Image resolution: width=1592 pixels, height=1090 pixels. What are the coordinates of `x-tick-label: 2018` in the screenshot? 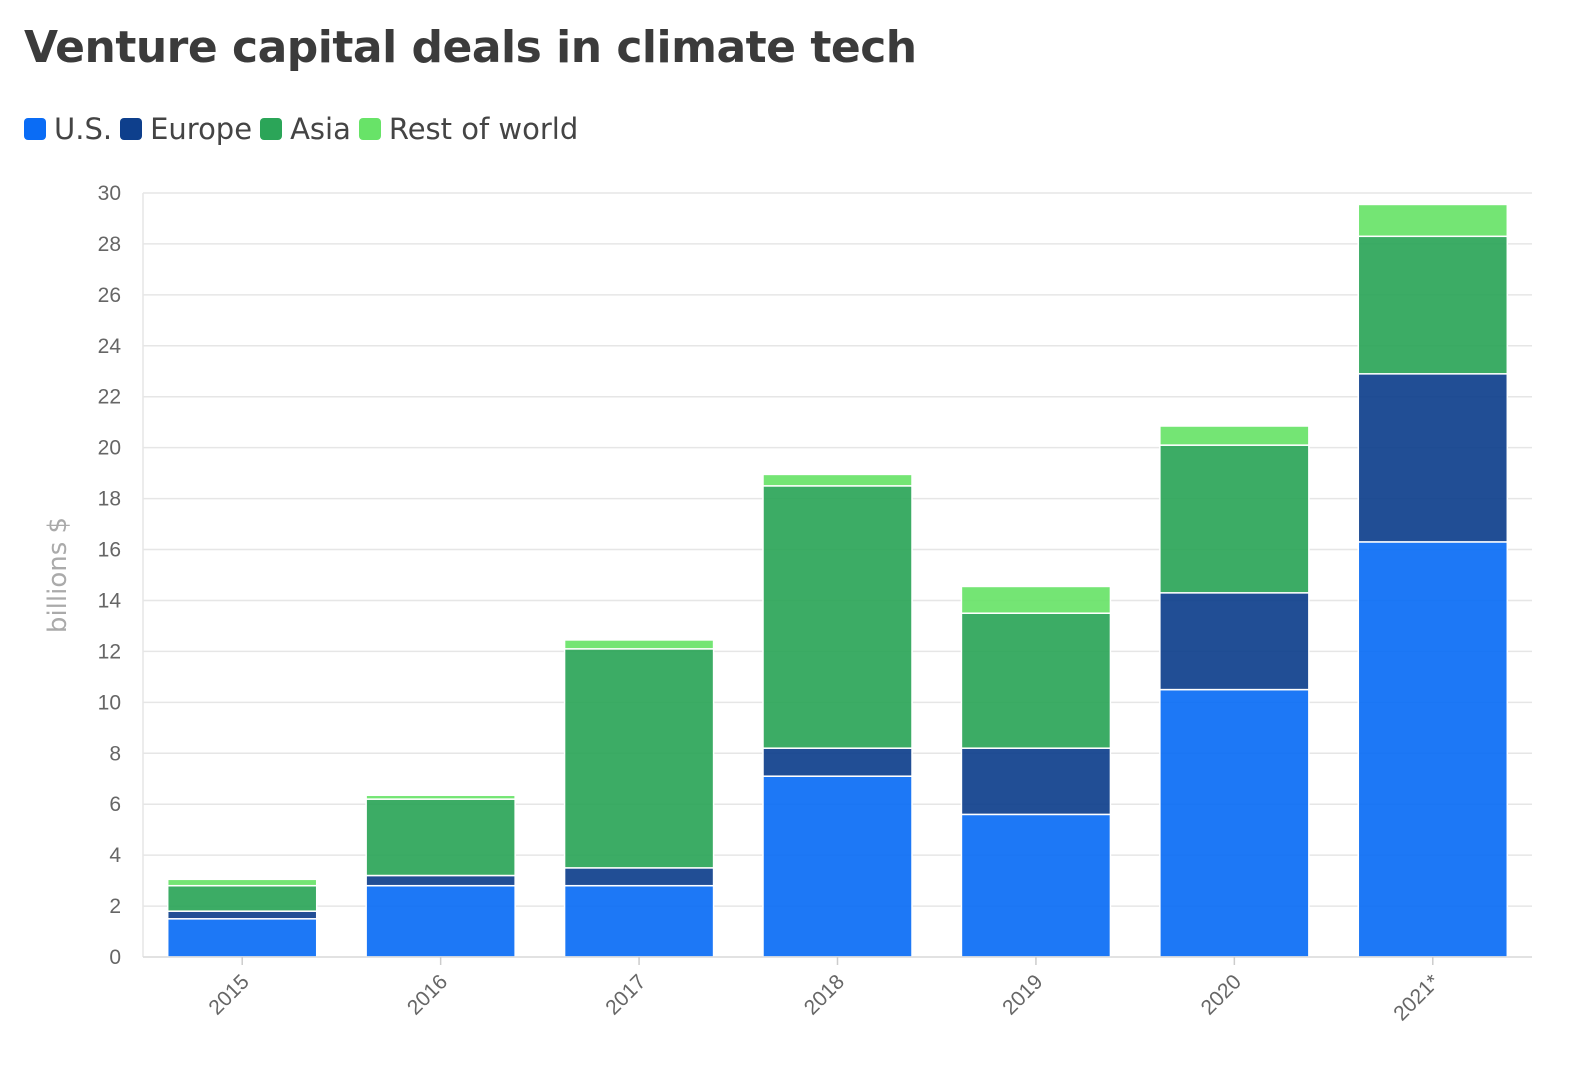 It's located at (824, 994).